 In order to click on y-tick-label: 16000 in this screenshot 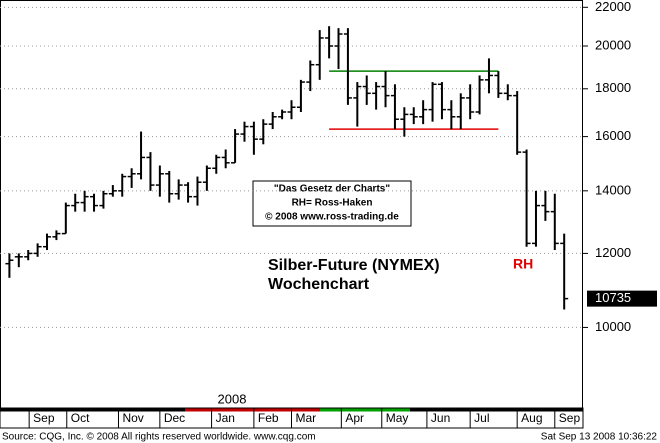, I will do `click(613, 135)`.